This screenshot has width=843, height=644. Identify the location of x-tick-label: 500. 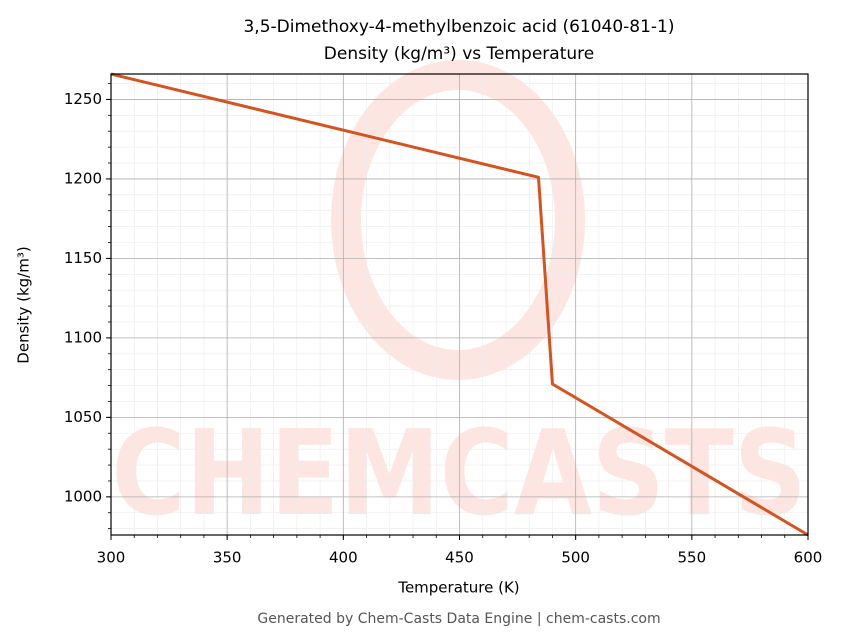
(575, 558).